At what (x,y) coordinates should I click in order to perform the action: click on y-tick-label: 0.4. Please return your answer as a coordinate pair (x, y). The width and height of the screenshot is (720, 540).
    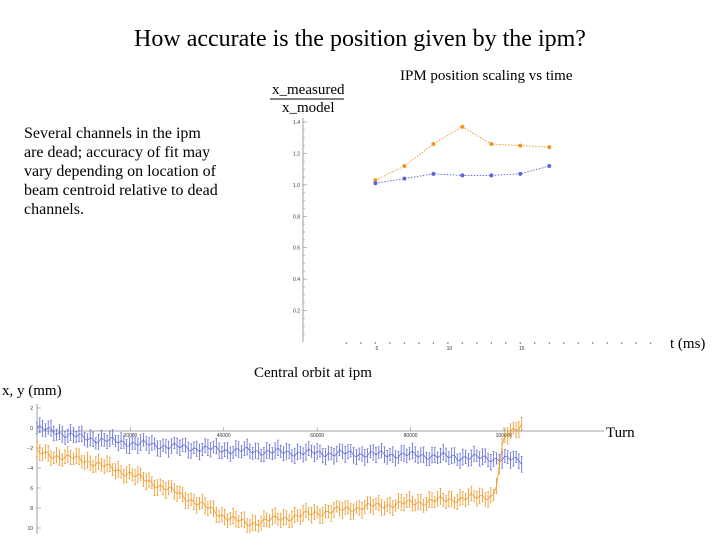
    Looking at the image, I should click on (296, 280).